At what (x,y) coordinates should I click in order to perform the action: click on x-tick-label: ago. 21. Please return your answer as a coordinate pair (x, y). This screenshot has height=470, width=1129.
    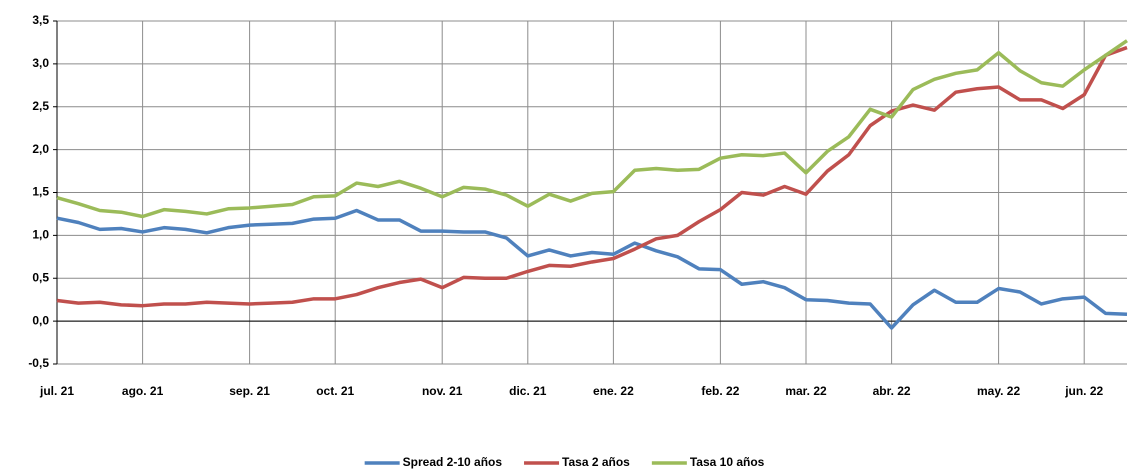
    Looking at the image, I should click on (143, 391).